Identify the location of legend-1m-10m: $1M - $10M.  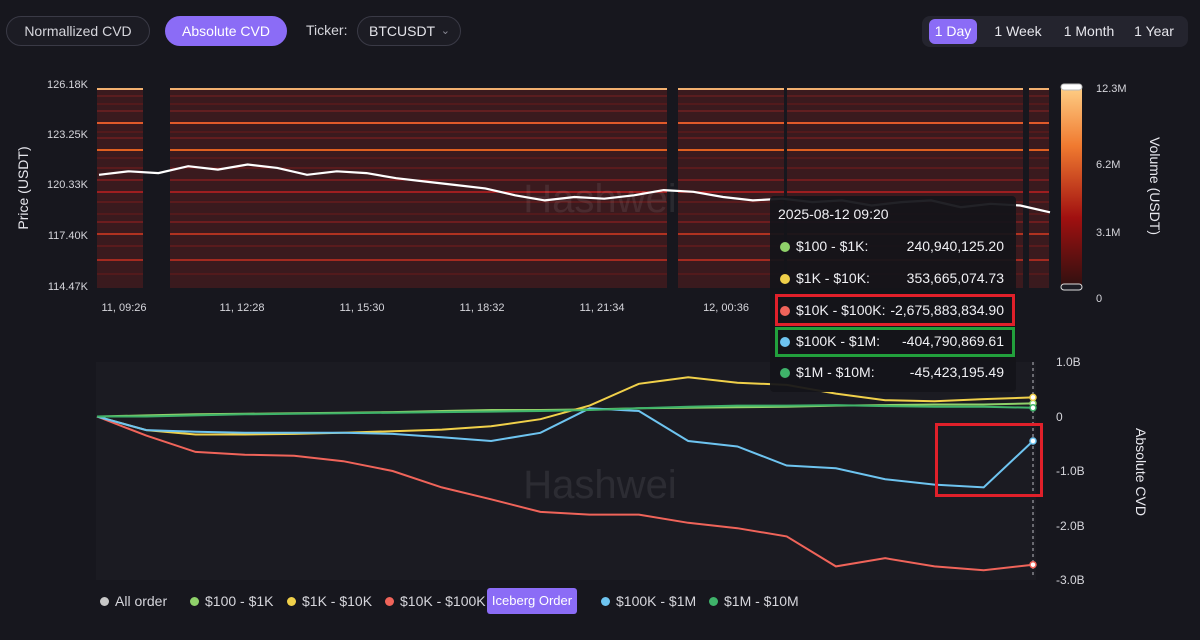
(754, 601).